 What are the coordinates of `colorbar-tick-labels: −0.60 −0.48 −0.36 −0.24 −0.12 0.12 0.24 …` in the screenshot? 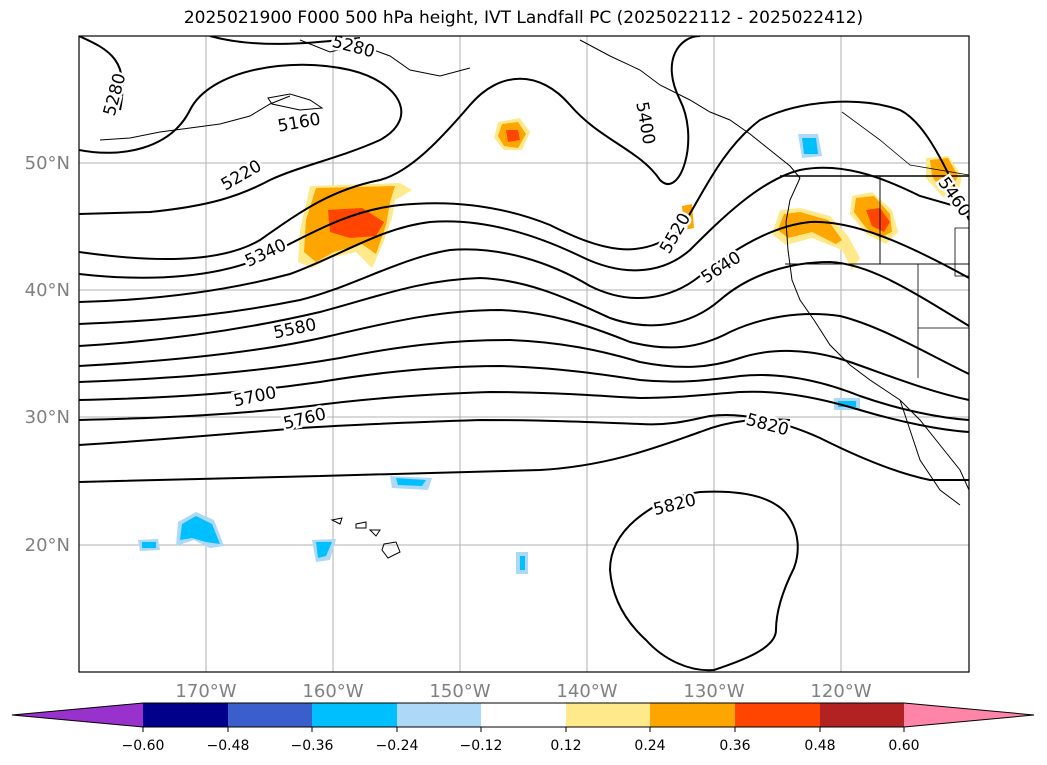 It's located at (521, 746).